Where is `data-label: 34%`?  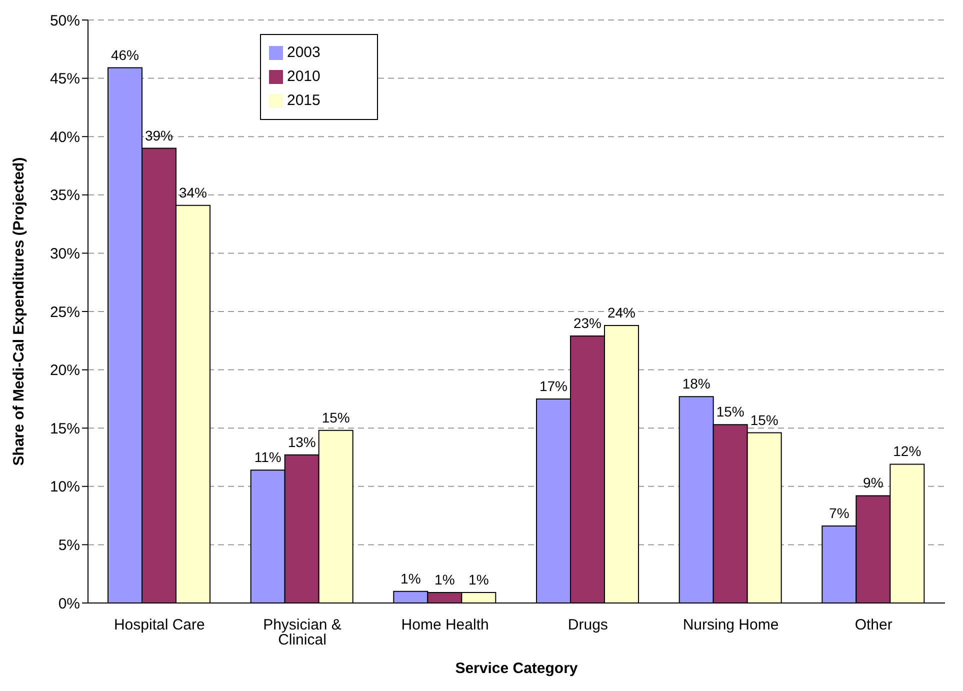 data-label: 34% is located at coordinates (193, 192).